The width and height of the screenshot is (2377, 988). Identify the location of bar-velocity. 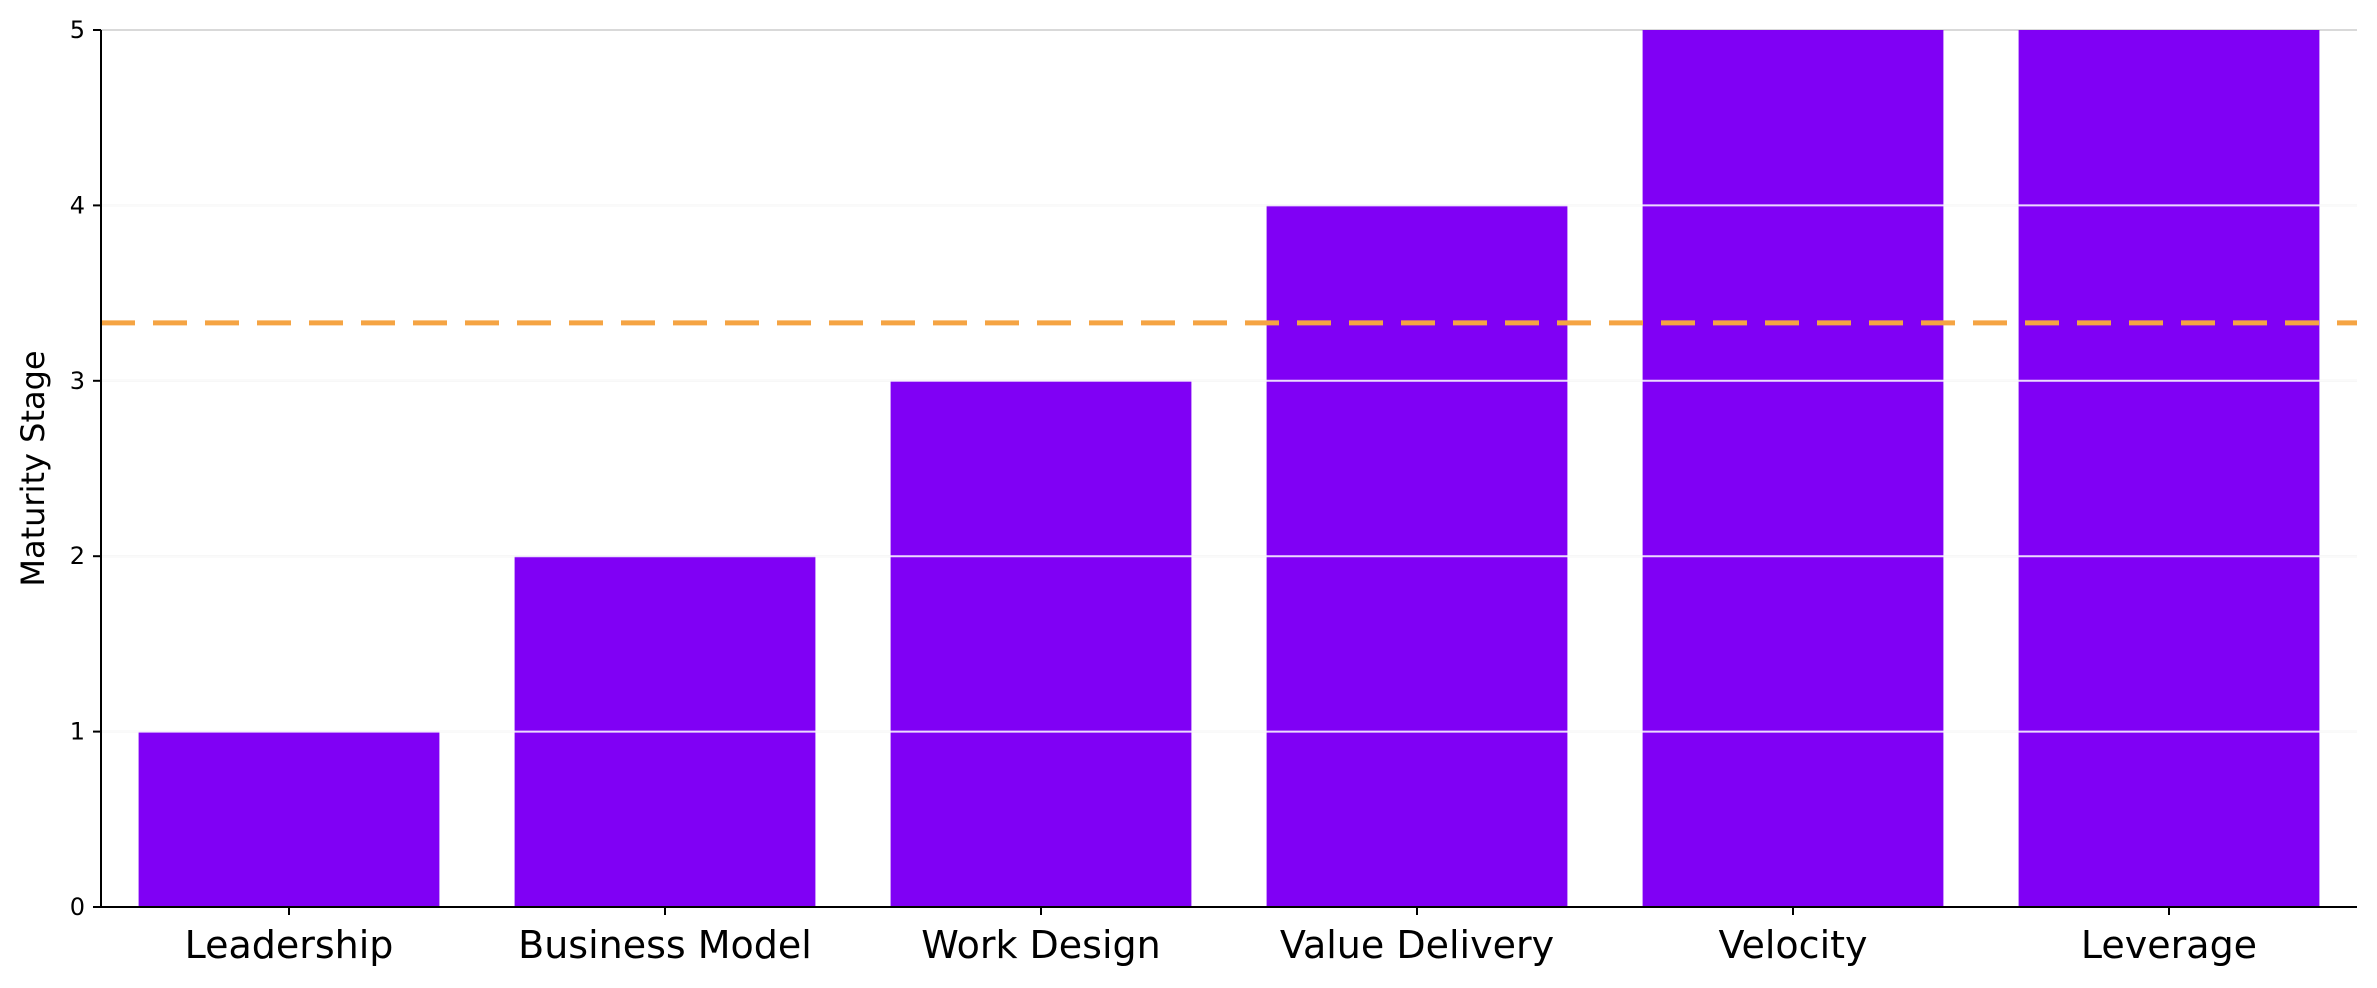
(1793, 468).